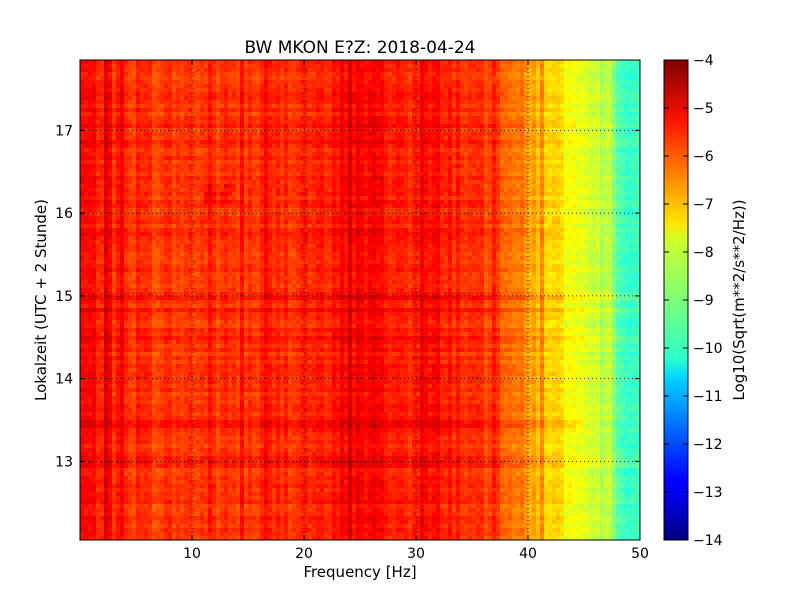  I want to click on colorbar-tick-label: −14, so click(708, 541).